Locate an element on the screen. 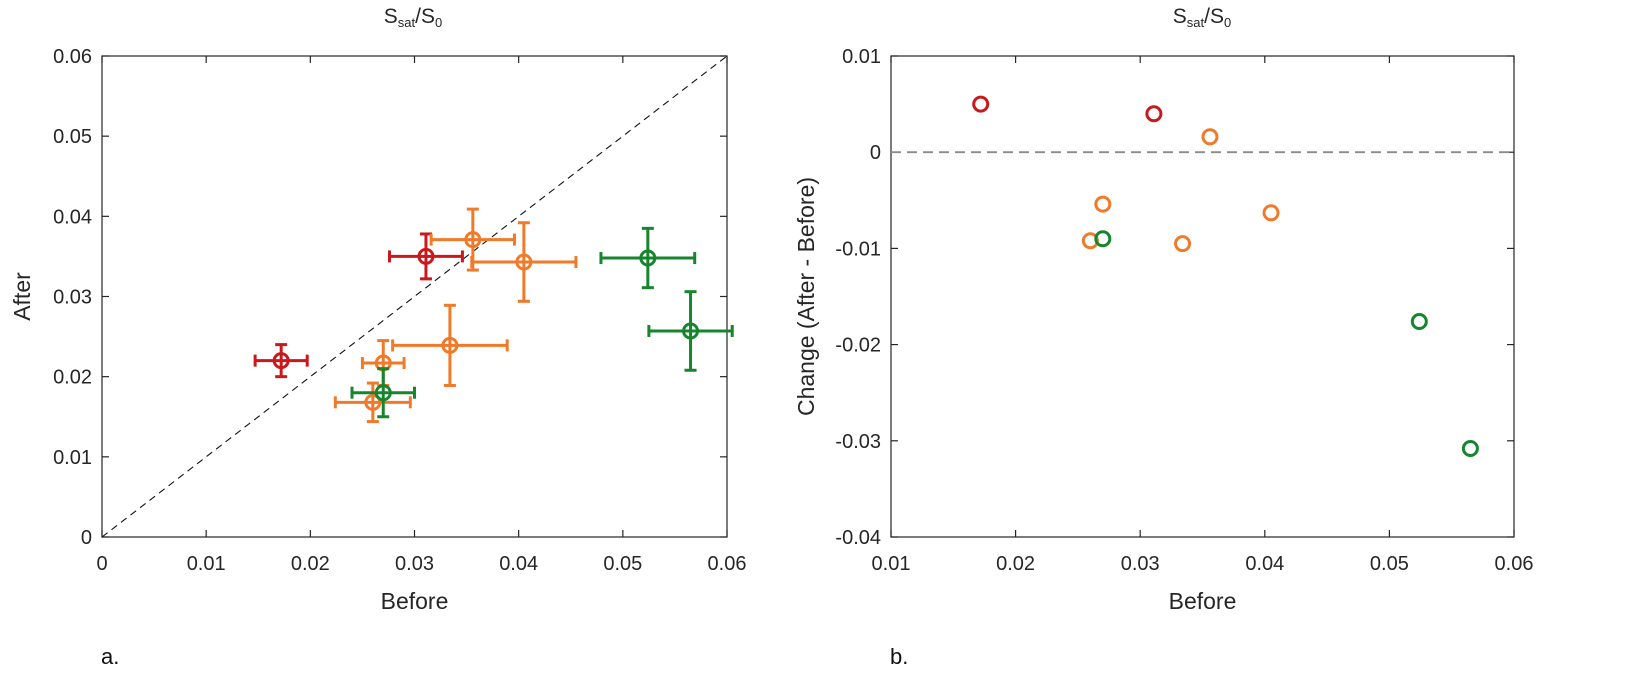 Image resolution: width=1643 pixels, height=673 pixels. panel-b-y-tick-label: -0.01 is located at coordinates (858, 249).